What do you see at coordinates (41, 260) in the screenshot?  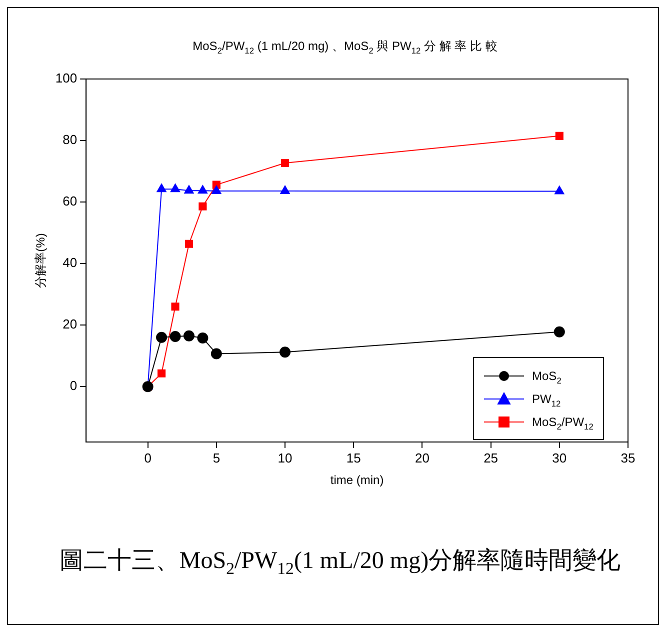 I see `y-axis-title: 分解率(%)` at bounding box center [41, 260].